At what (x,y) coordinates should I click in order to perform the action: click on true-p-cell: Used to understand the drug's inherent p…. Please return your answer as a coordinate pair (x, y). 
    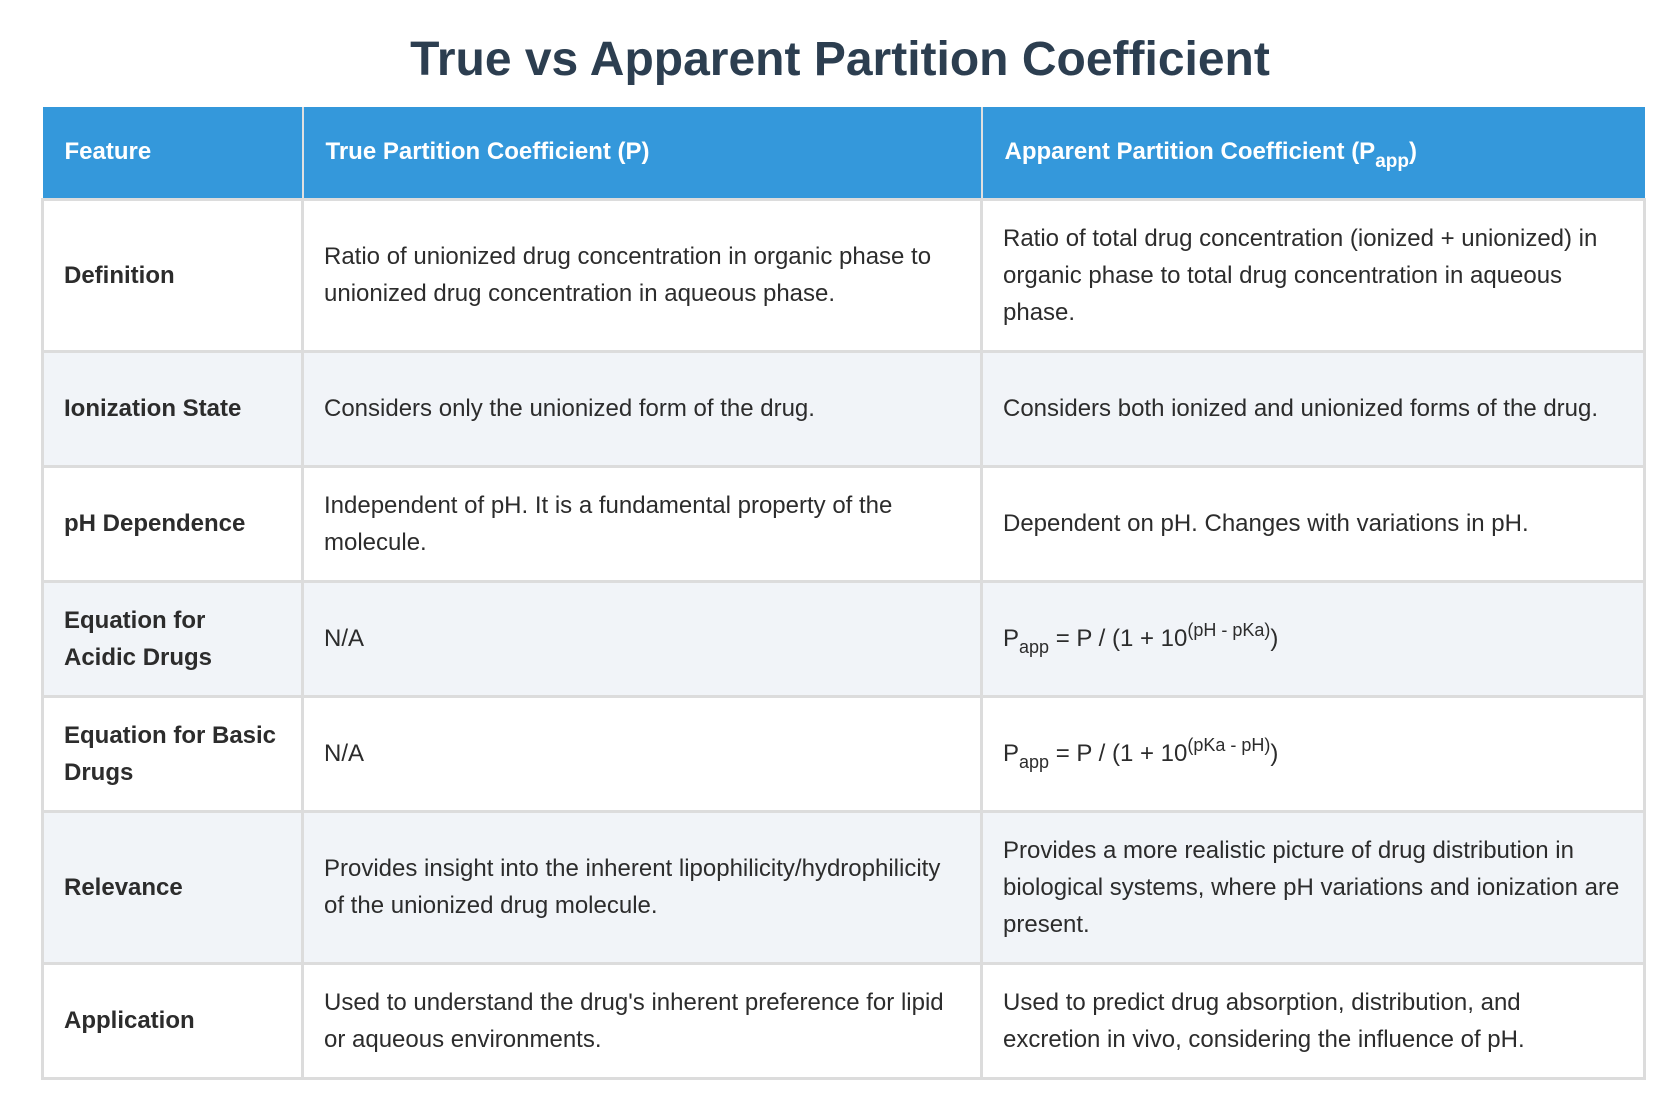
    Looking at the image, I should click on (642, 1020).